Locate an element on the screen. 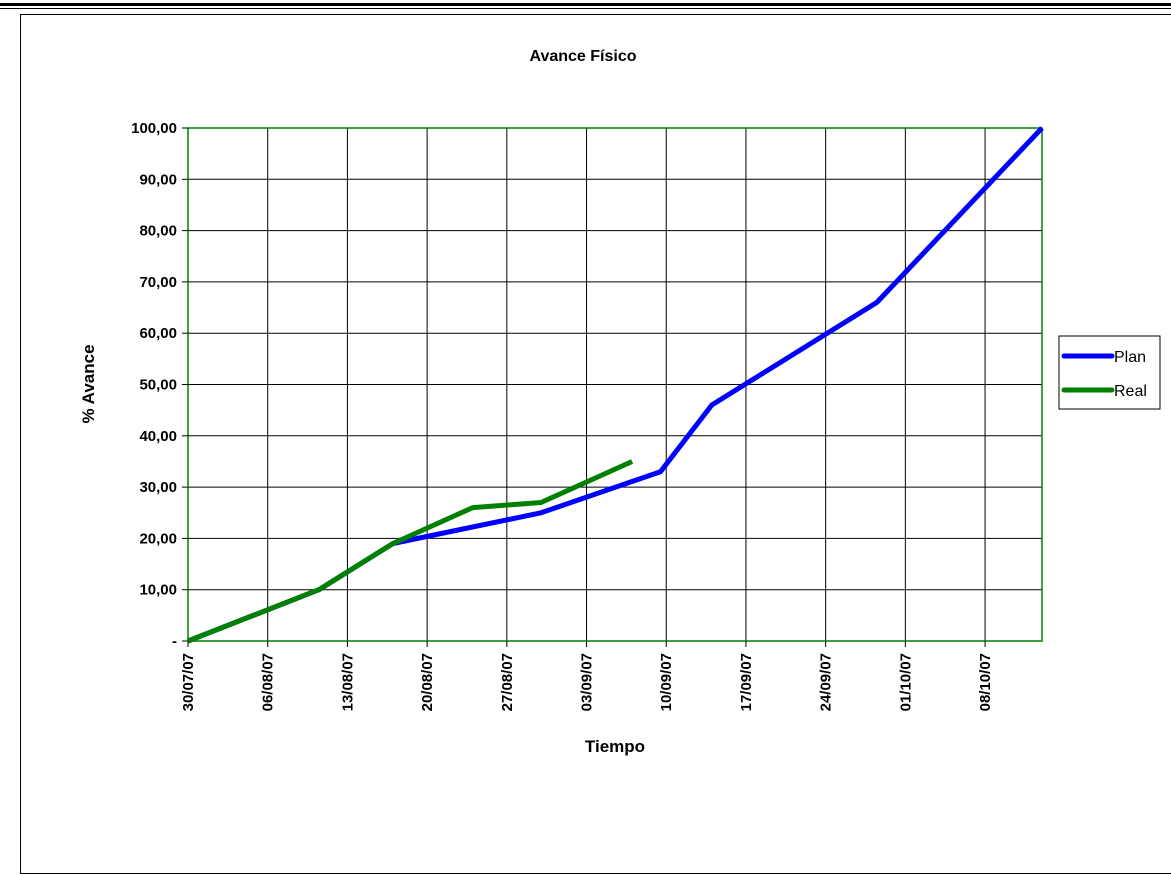 The width and height of the screenshot is (1171, 874). x-tick-label: 17/09/07 is located at coordinates (746, 682).